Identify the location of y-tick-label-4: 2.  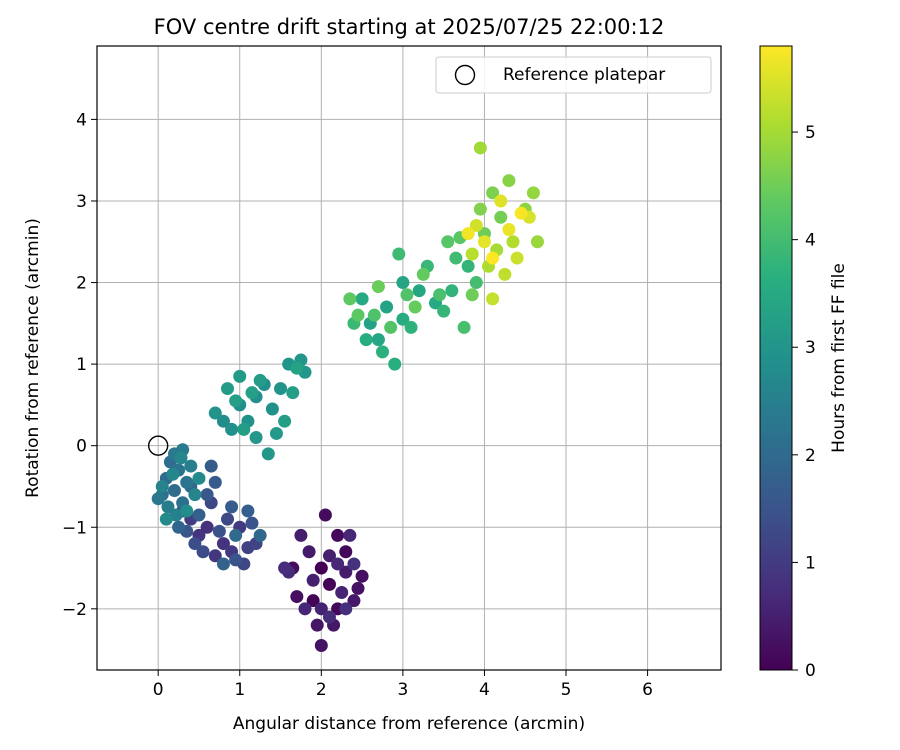
(81, 284).